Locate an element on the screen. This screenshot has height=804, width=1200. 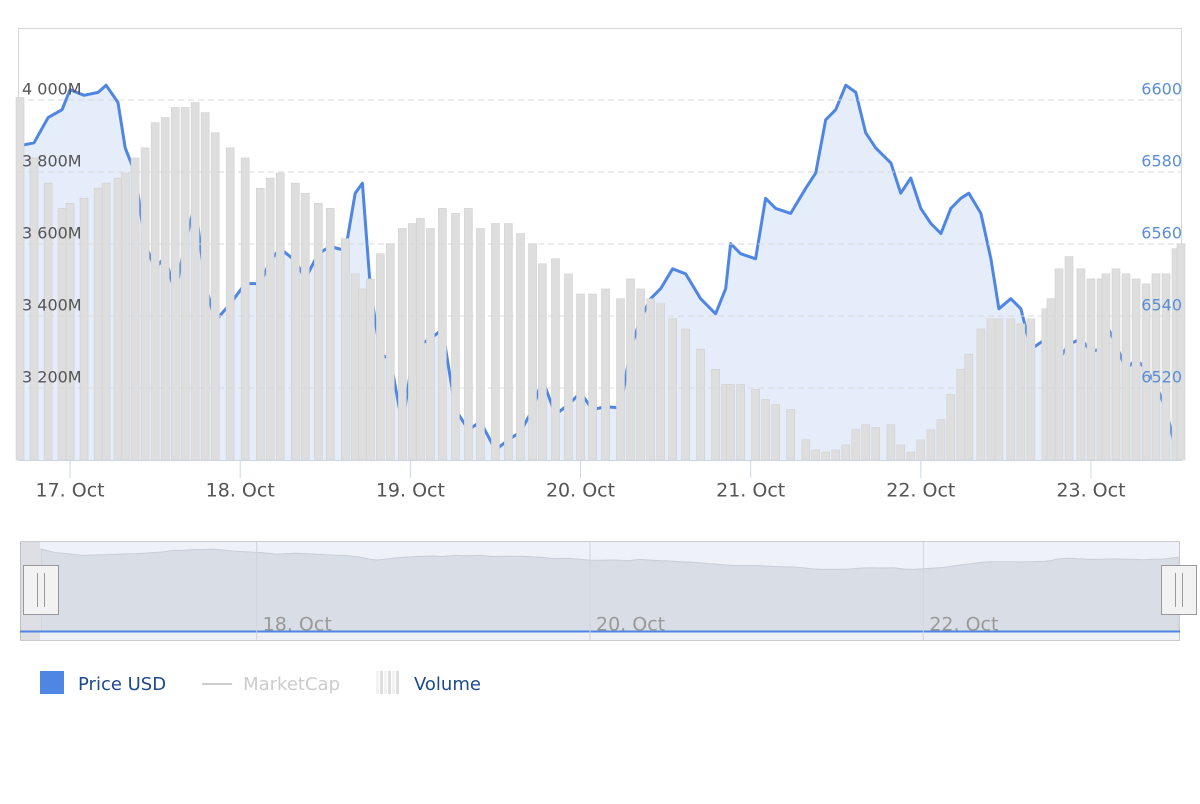
legend-item: Volume is located at coordinates (428, 683).